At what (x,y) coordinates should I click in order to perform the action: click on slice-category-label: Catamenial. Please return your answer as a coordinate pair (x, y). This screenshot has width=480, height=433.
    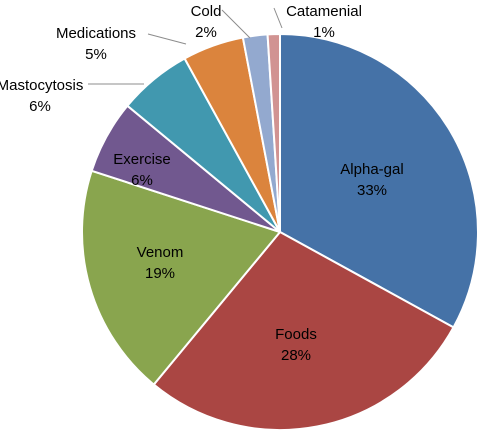
    Looking at the image, I should click on (324, 11).